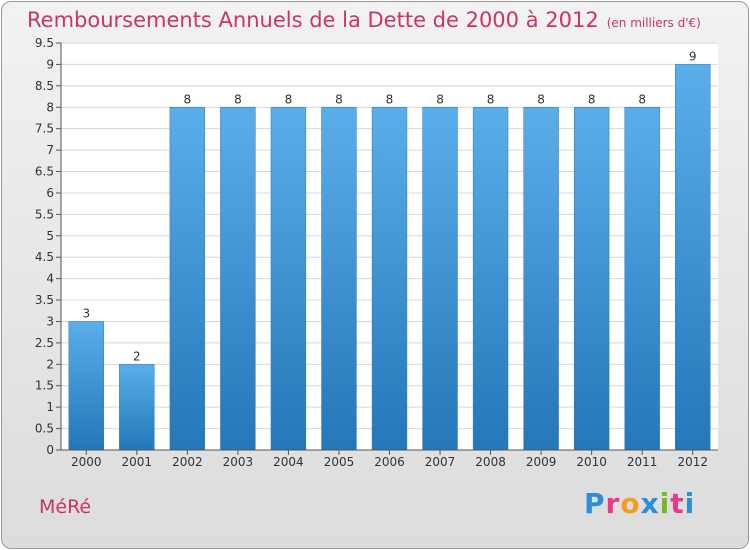 Image resolution: width=750 pixels, height=550 pixels. What do you see at coordinates (653, 23) in the screenshot?
I see `chart-subtitle: (en milliers d'€)` at bounding box center [653, 23].